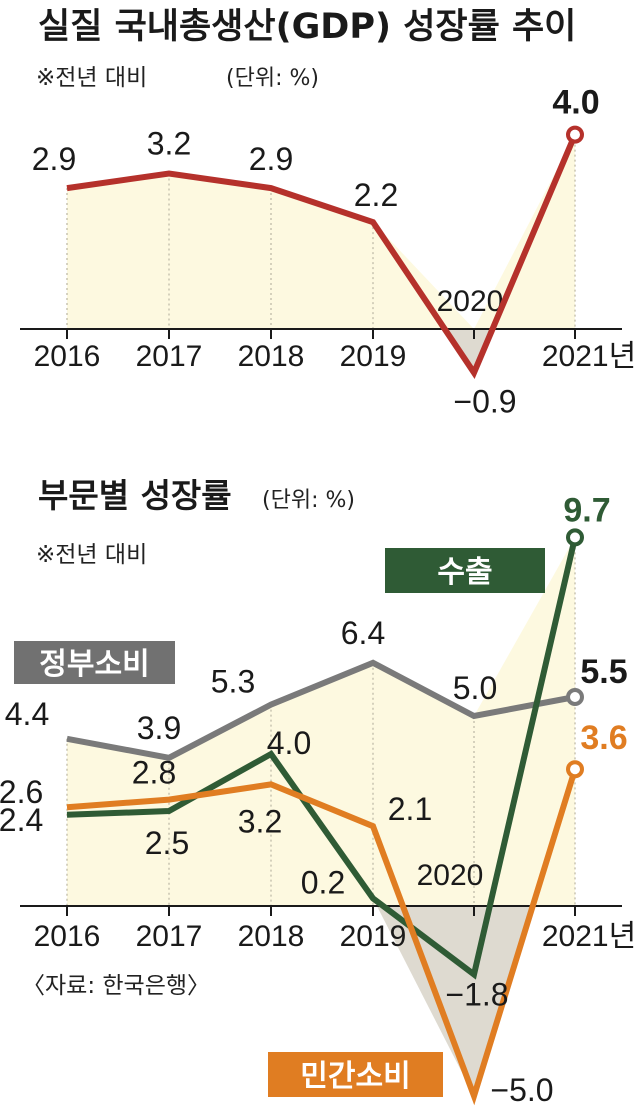 The height and width of the screenshot is (1110, 637). I want to click on chart1-tick-label-1: 2017, so click(169, 356).